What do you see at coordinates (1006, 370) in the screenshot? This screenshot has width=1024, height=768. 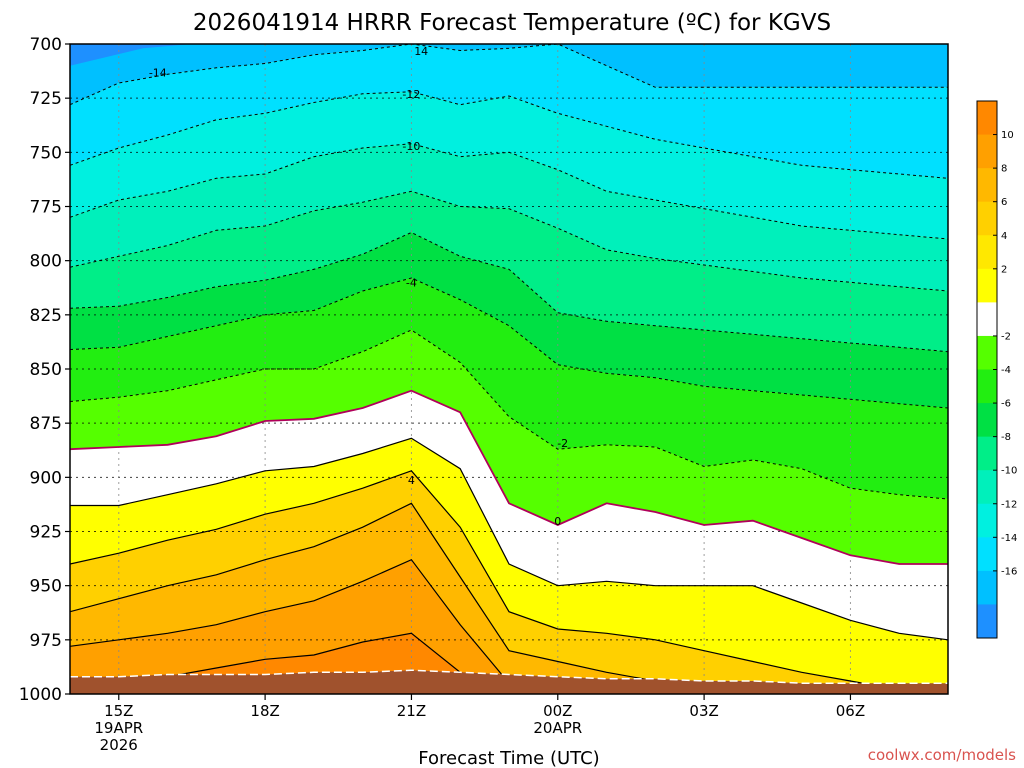 I see `colorbar-label-6: -4` at bounding box center [1006, 370].